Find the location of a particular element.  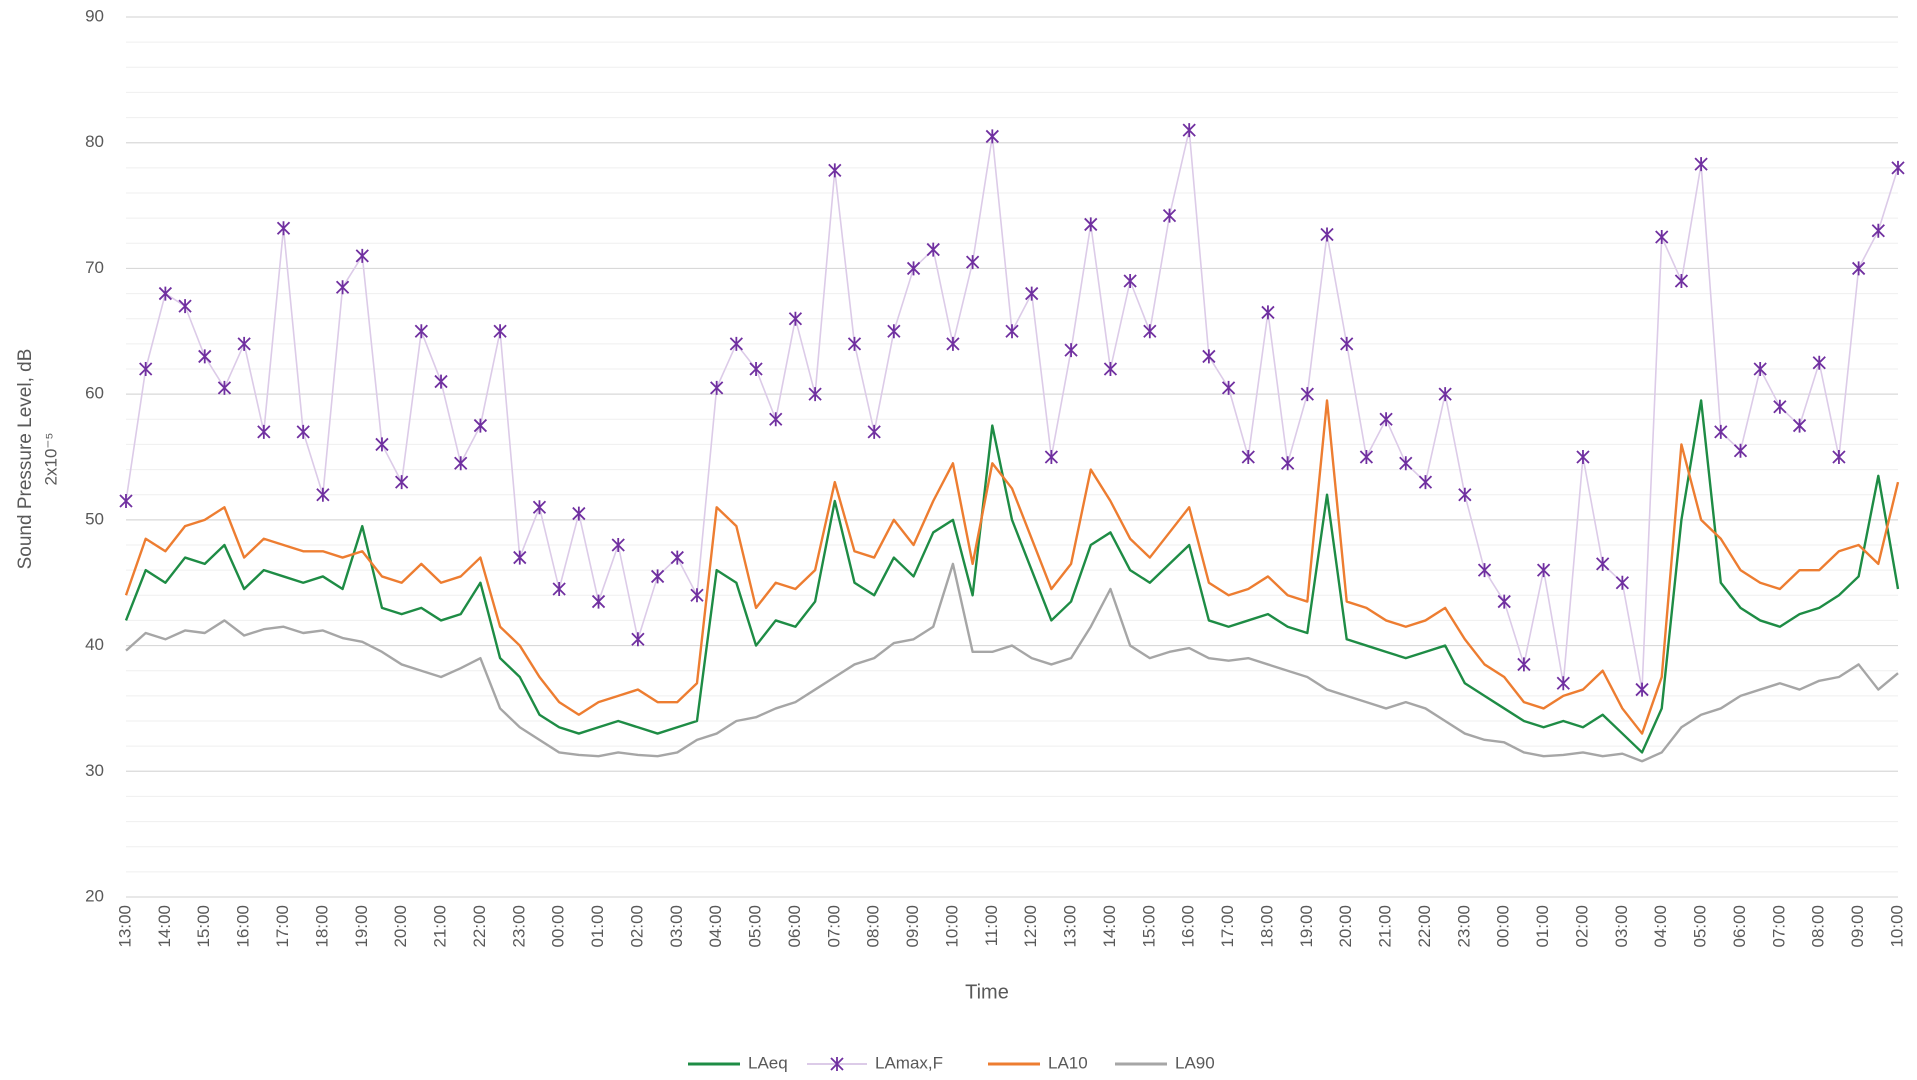

x-tick-label: 16:00 is located at coordinates (243, 926).